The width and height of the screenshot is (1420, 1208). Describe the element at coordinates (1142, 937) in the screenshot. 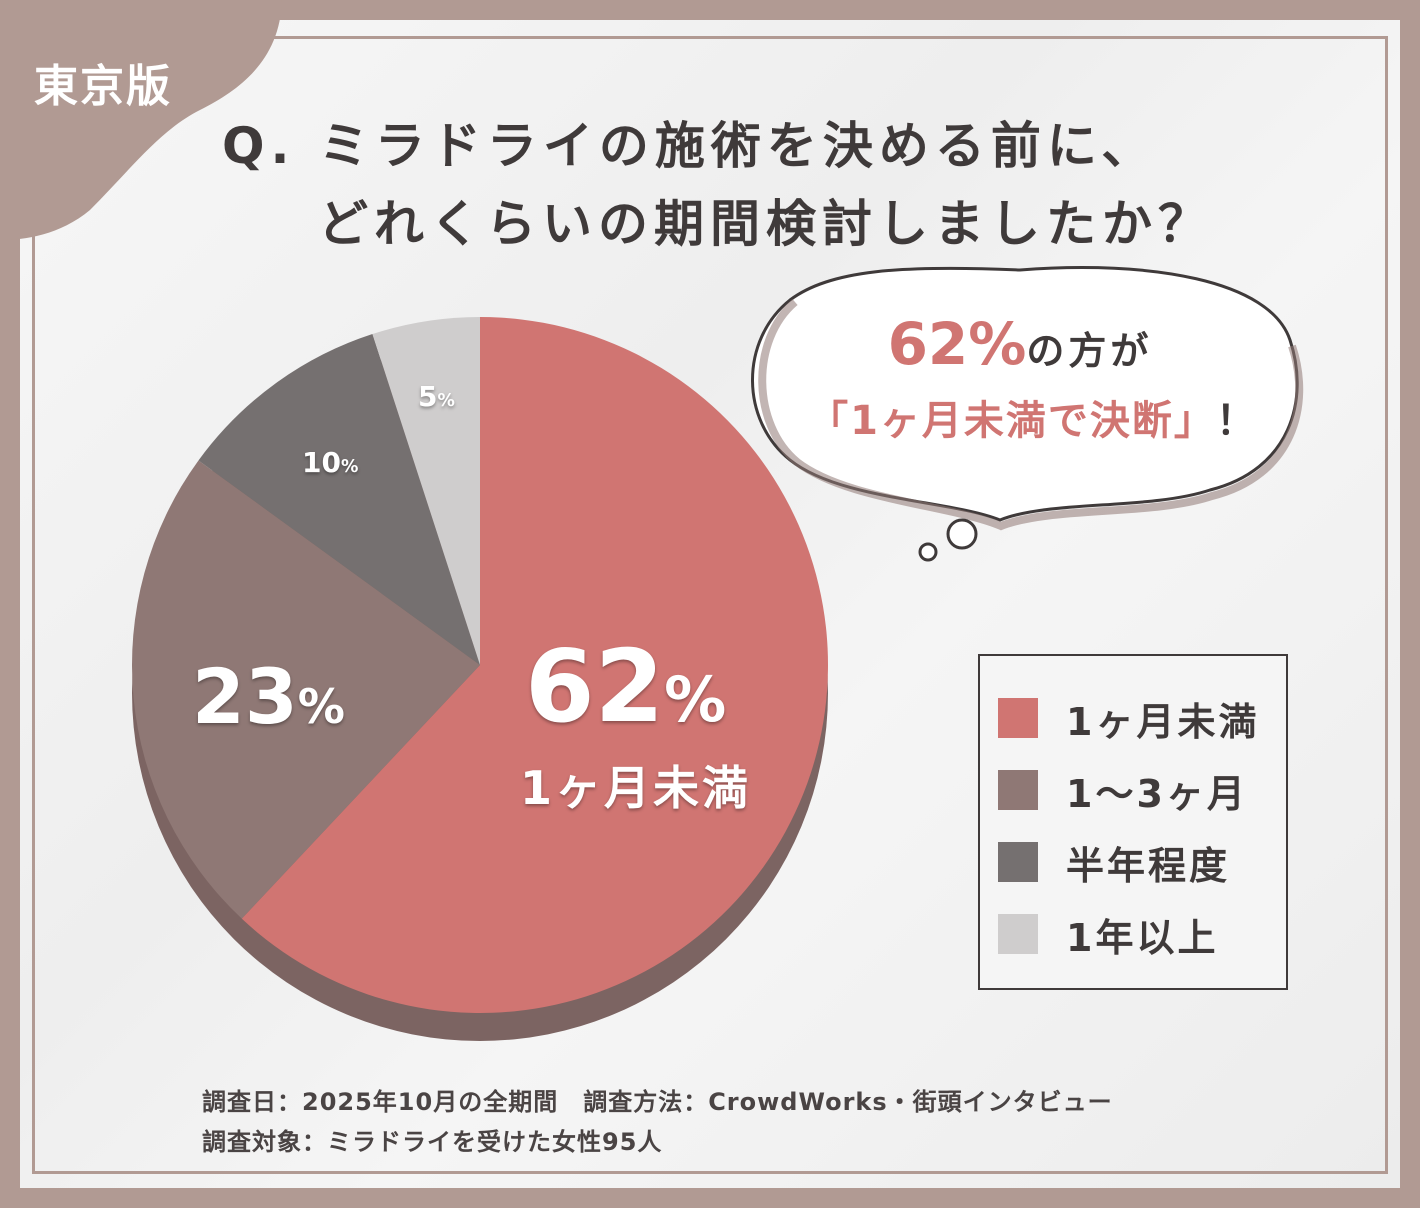

I see `legend-label: 1年以上` at that location.